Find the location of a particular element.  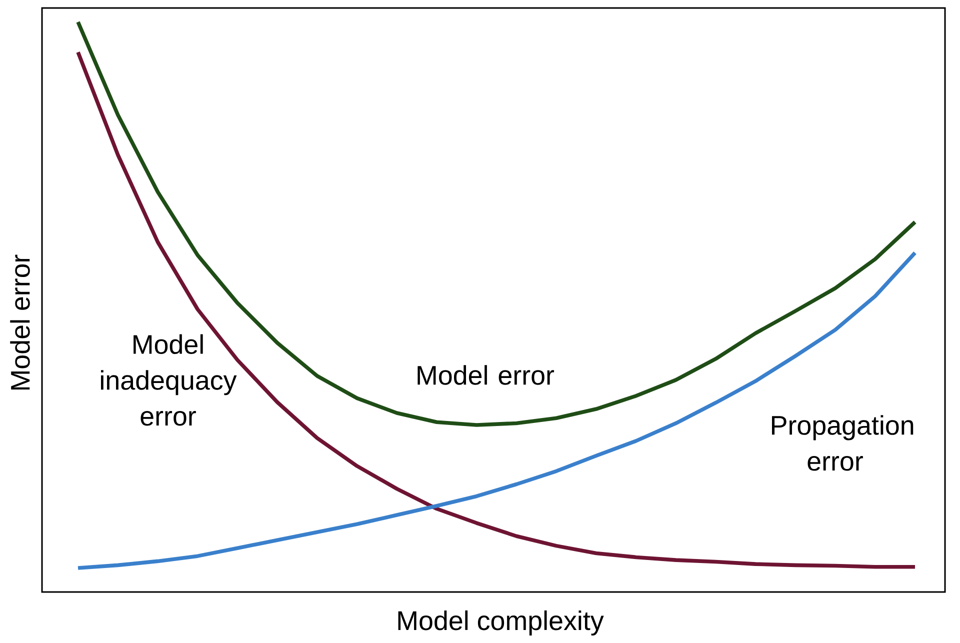

y-axis-title: Model error is located at coordinates (20, 322).